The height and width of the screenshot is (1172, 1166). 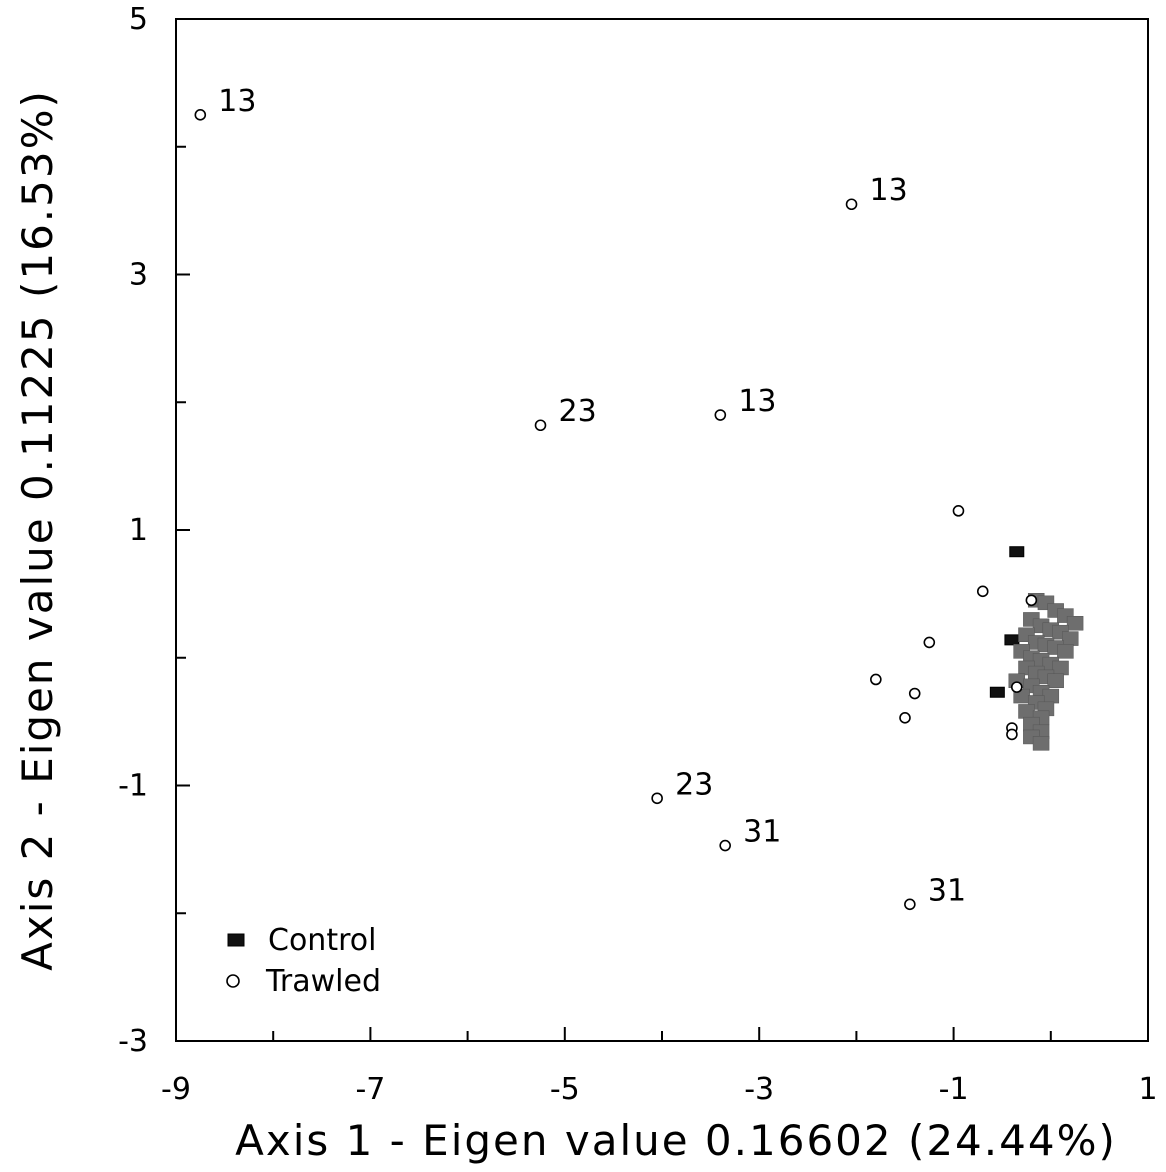 What do you see at coordinates (138, 19) in the screenshot?
I see `y-tick-label: 5` at bounding box center [138, 19].